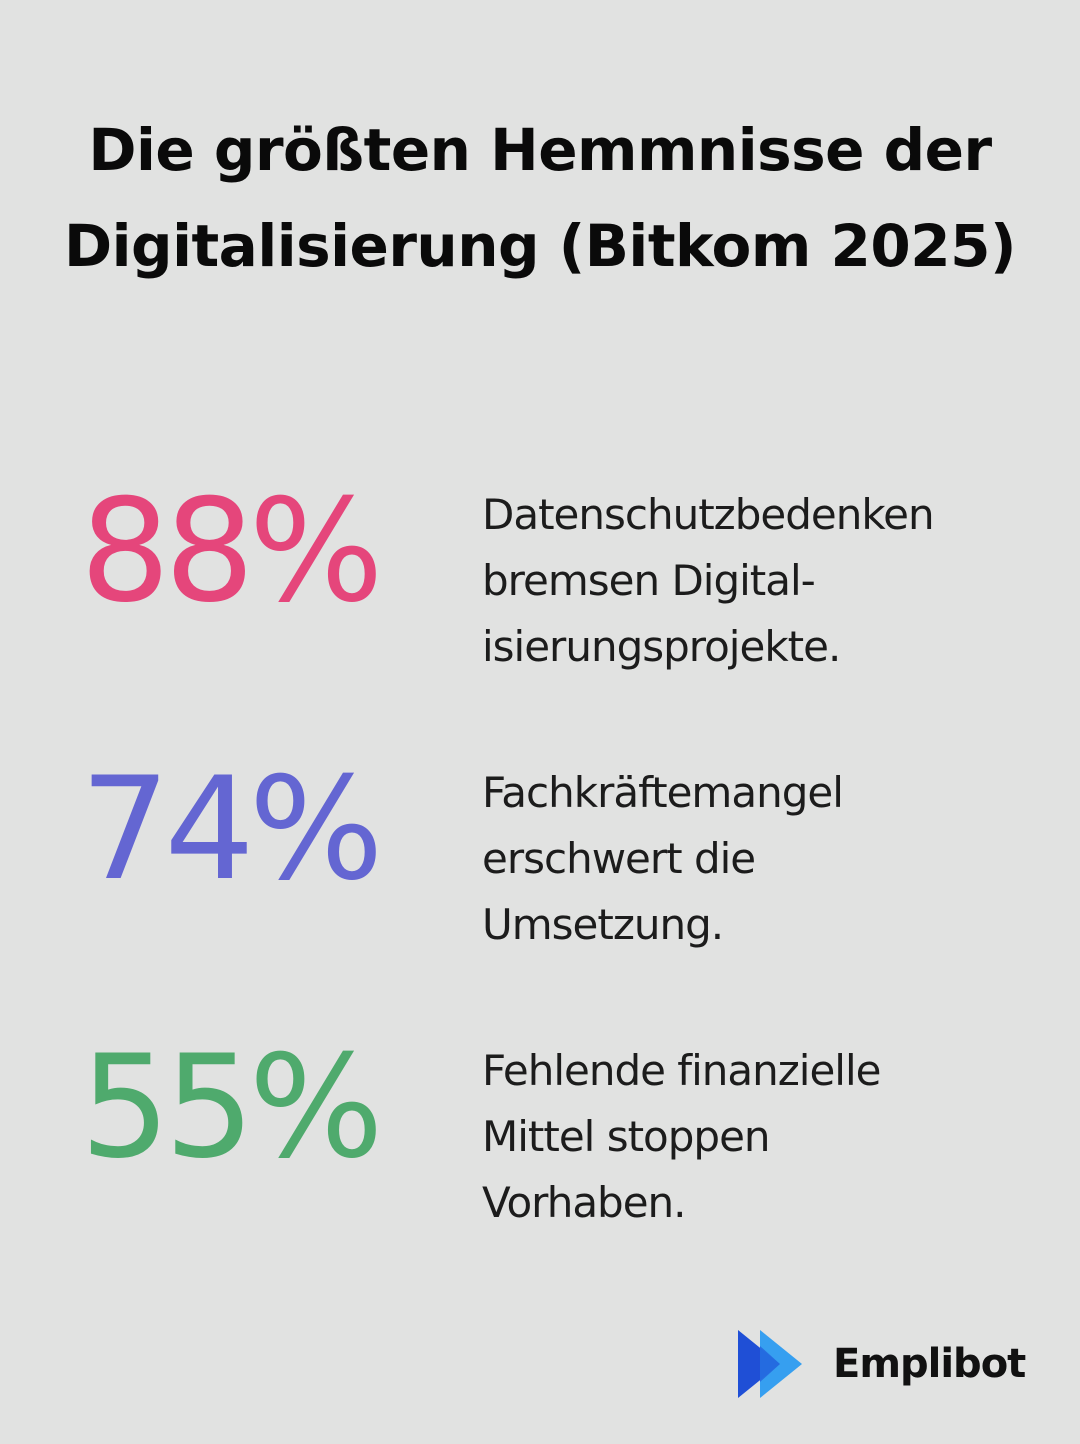 This screenshot has height=1444, width=1080. What do you see at coordinates (584, 1202) in the screenshot?
I see `stat-description-line: Vorhaben.` at bounding box center [584, 1202].